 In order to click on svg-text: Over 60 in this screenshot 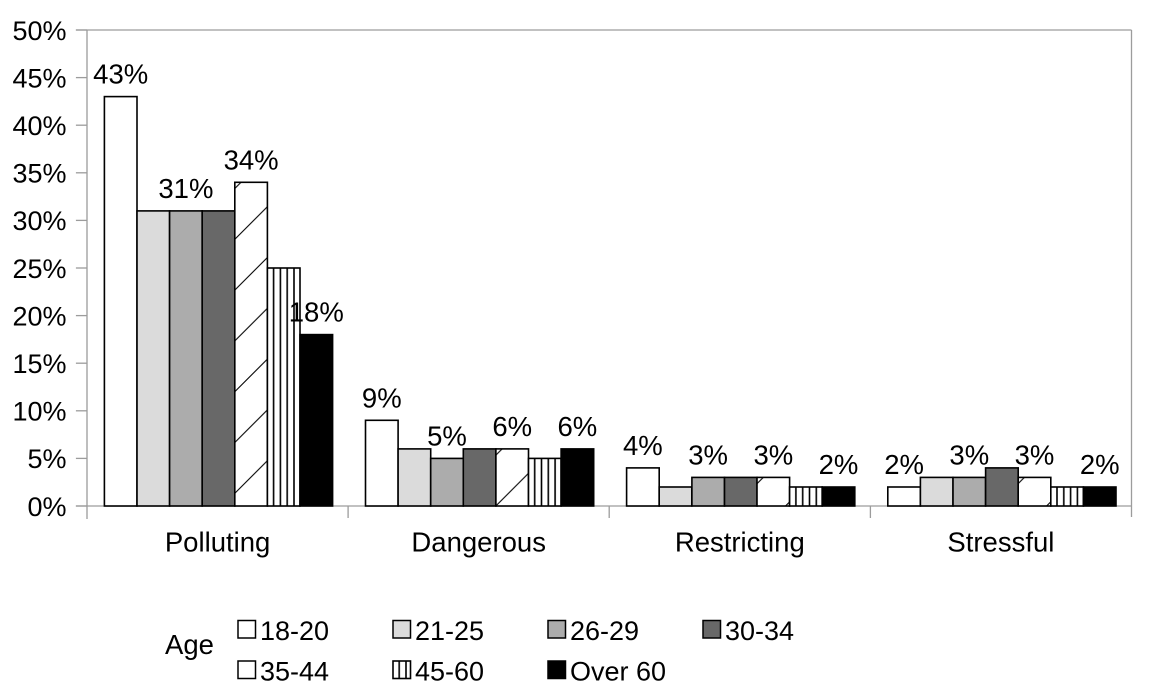, I will do `click(618, 672)`.